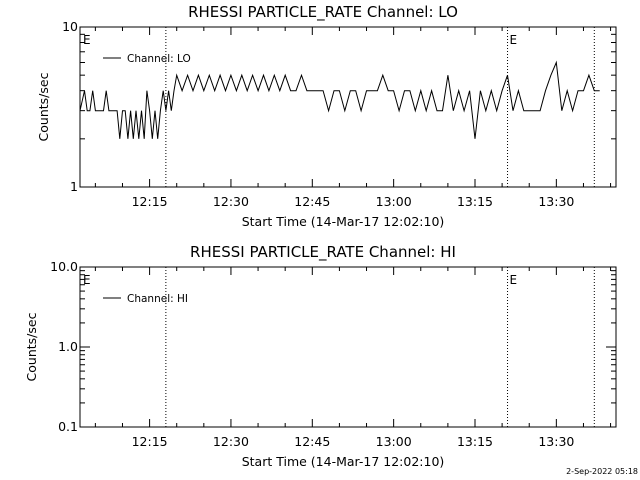  What do you see at coordinates (323, 252) in the screenshot?
I see `chart-title: RHESSI PARTICLE_RATE Channel: HI` at bounding box center [323, 252].